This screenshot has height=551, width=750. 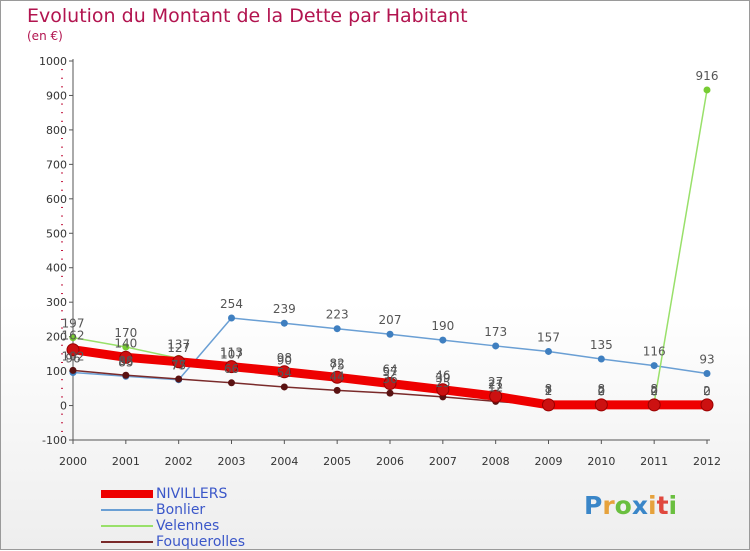 I want to click on data-label-velennes: 170, so click(x=125, y=333).